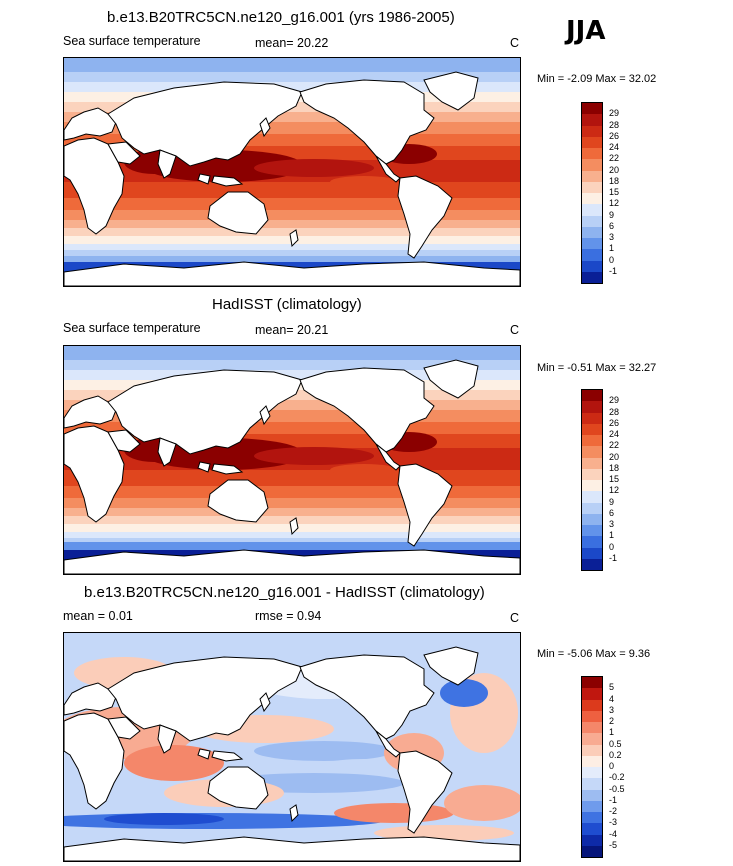  I want to click on panel-2-title: HadISST (climatology), so click(287, 304).